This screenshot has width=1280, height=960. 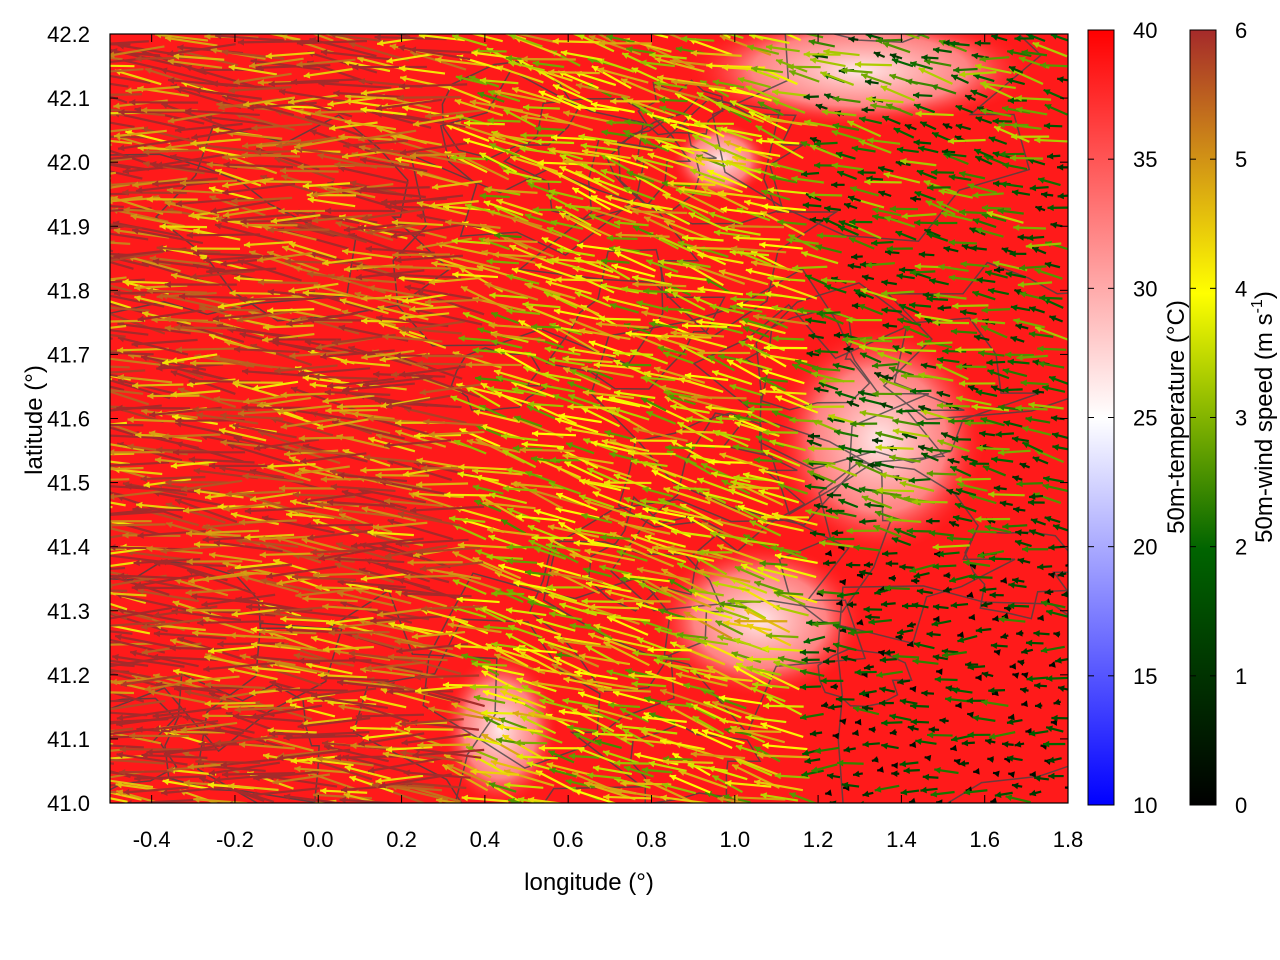 What do you see at coordinates (568, 839) in the screenshot?
I see `x-tick-label: 0.6` at bounding box center [568, 839].